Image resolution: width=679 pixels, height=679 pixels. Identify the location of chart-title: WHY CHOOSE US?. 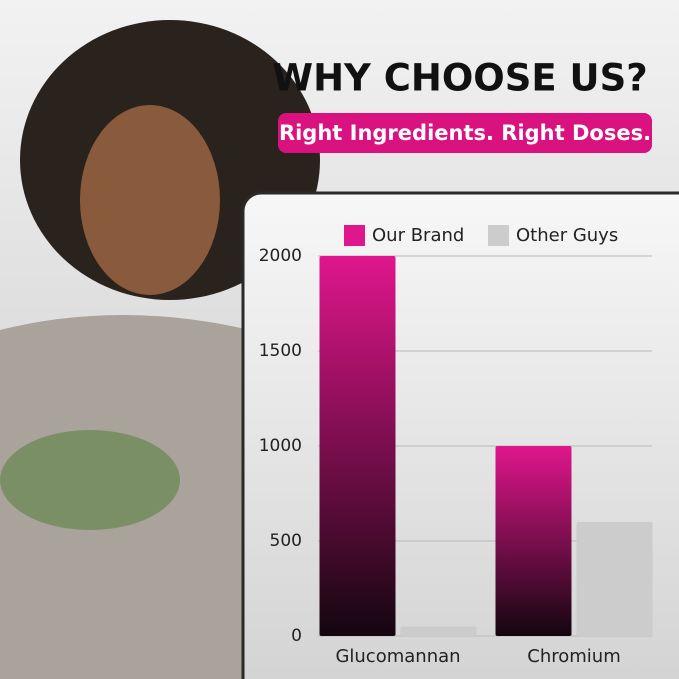
(459, 78).